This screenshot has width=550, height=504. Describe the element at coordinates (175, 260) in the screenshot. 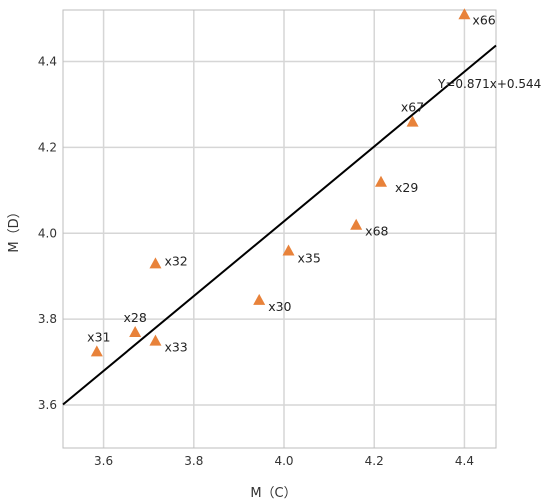

I see `data-point-label: x32` at that location.